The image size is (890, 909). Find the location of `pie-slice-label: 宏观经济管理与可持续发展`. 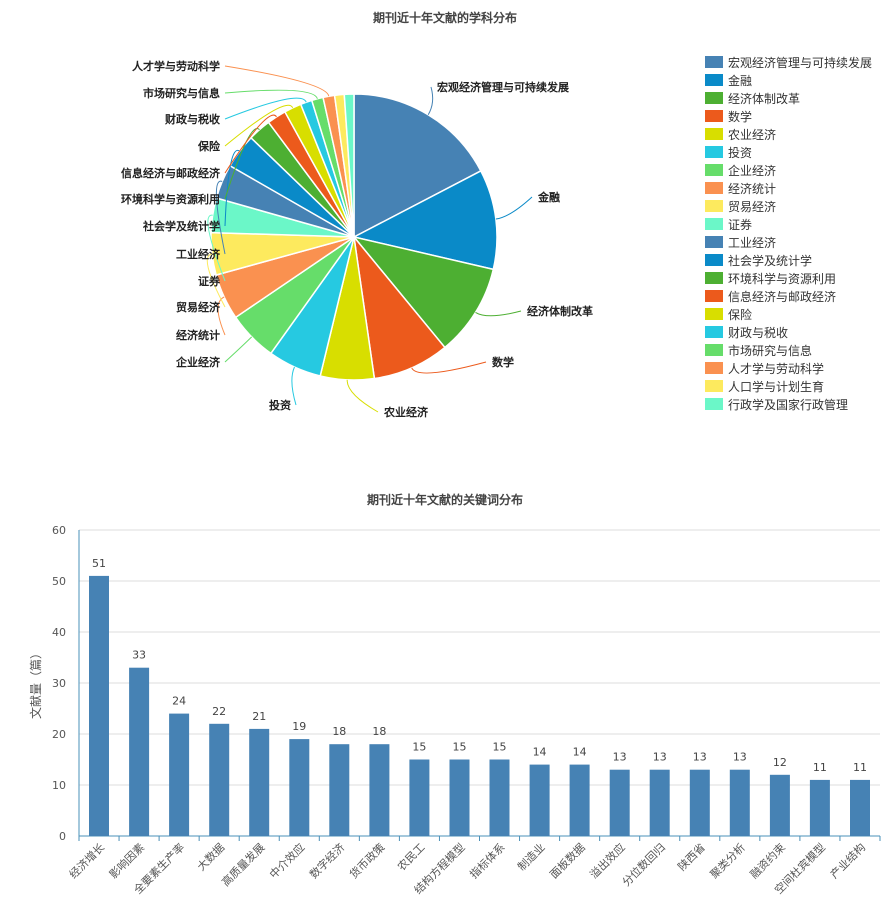

pie-slice-label: 宏观经济管理与可持续发展 is located at coordinates (503, 87).